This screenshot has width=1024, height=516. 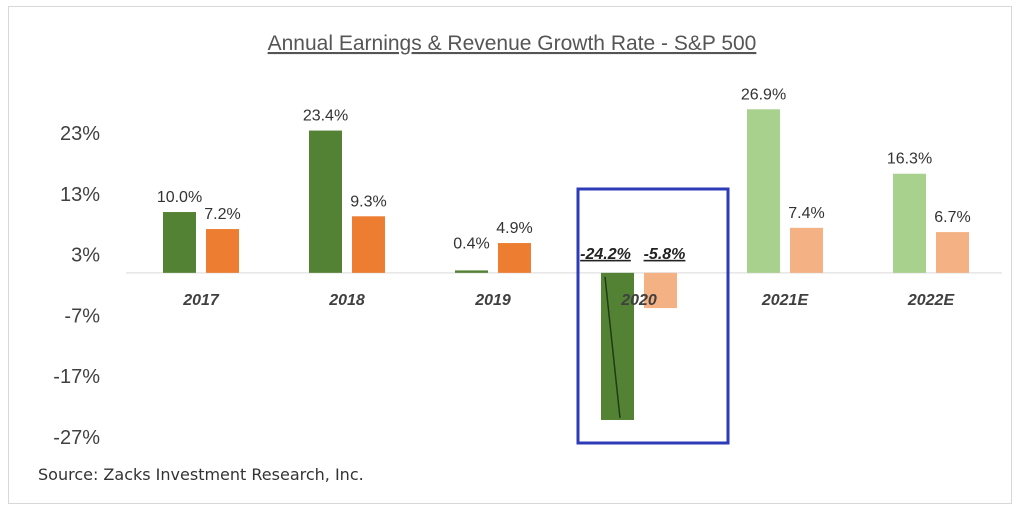 I want to click on data-label-2018-series-1: 23.4%, so click(x=325, y=116).